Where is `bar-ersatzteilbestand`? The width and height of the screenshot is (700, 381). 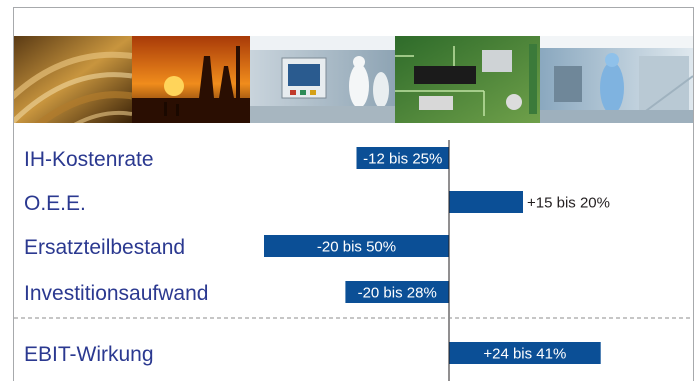 bar-ersatzteilbestand is located at coordinates (356, 246).